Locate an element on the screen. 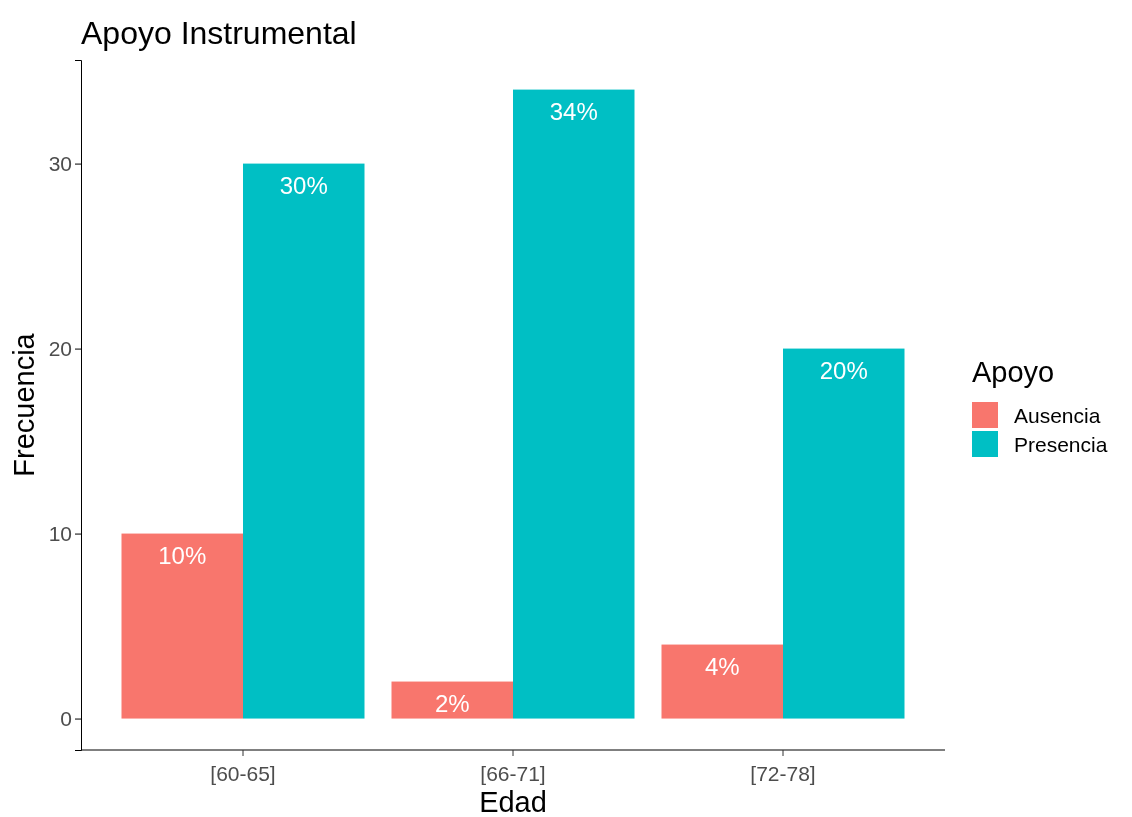 The image size is (1132, 817). data-label: 2% is located at coordinates (452, 703).